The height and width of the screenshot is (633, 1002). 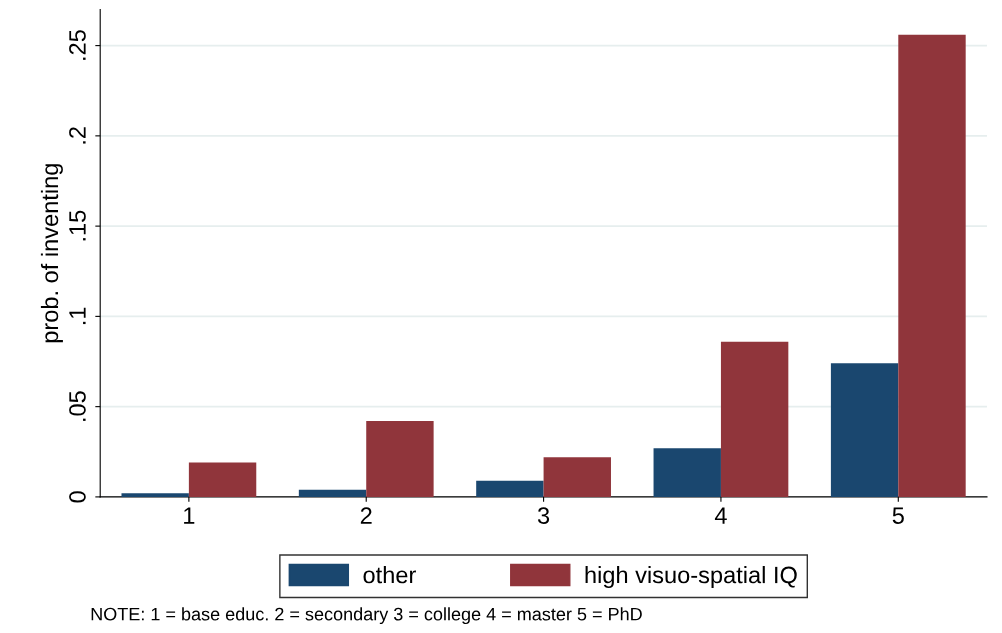 I want to click on x-tick-label: 4, so click(x=720, y=515).